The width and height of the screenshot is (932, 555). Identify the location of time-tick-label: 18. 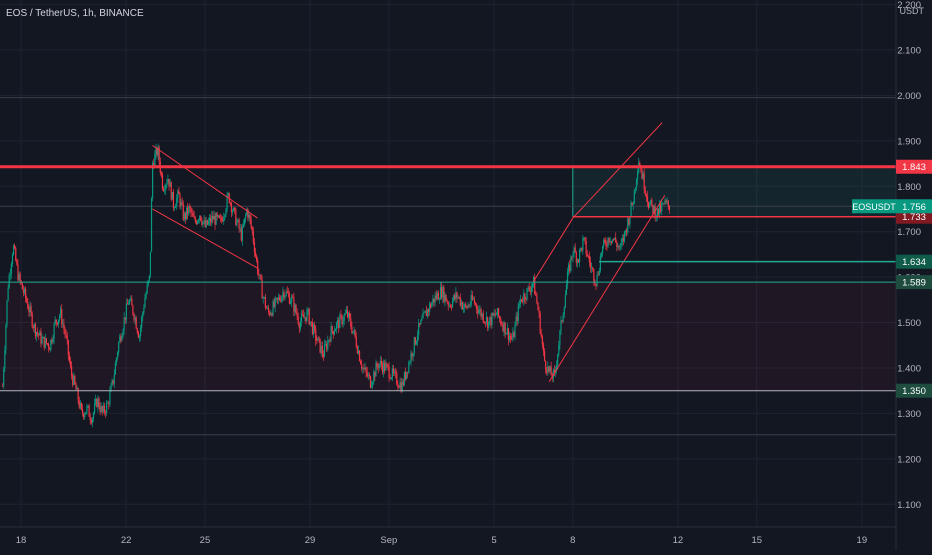
(21, 540).